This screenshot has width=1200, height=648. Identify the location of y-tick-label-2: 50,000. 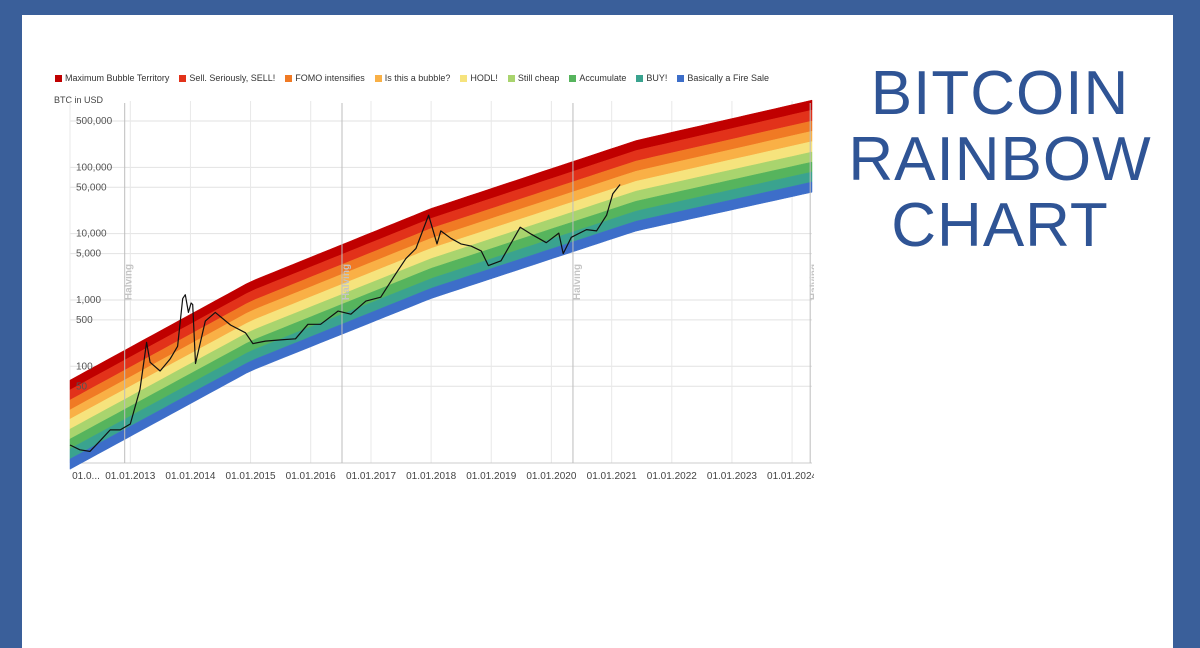
(91, 187).